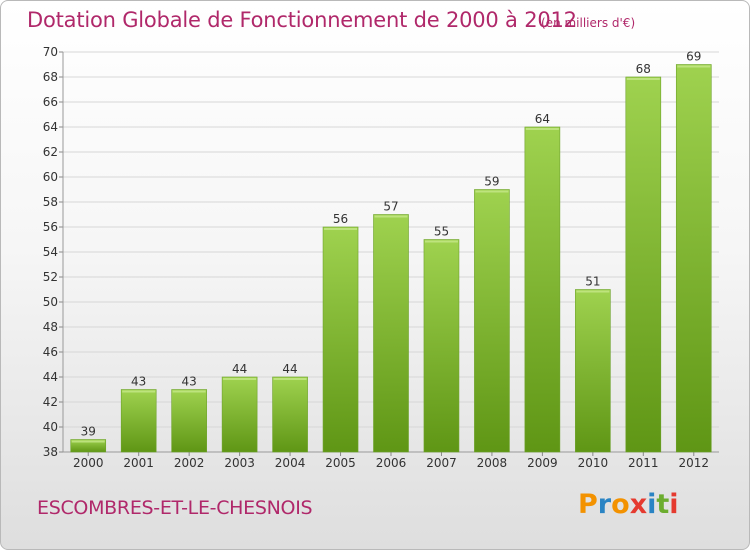 The width and height of the screenshot is (750, 550). I want to click on chart-units: (en milliers d'€), so click(588, 23).